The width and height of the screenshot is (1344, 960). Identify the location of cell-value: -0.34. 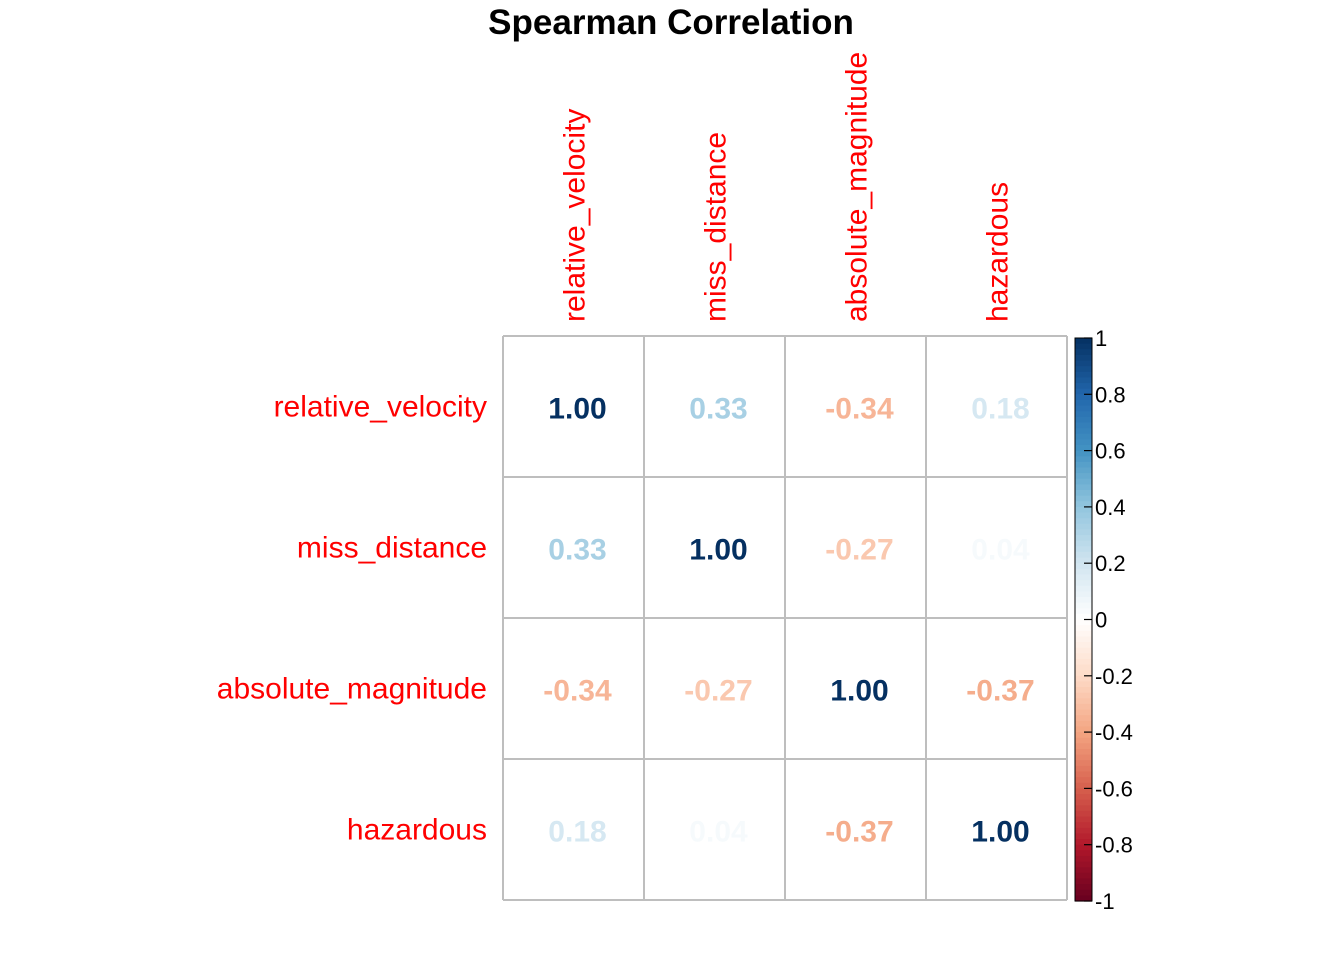
(577, 691).